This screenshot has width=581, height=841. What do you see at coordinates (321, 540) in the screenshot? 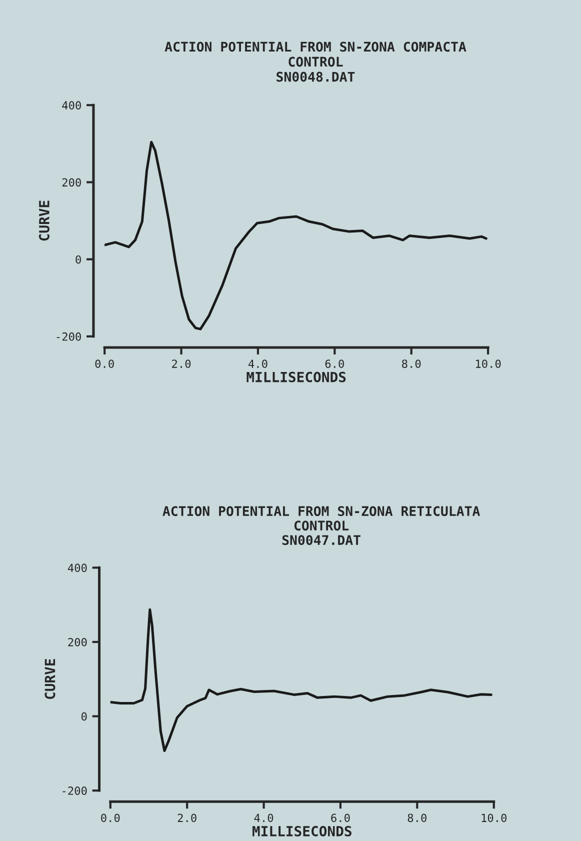
I see `text: SN0047.DAT` at bounding box center [321, 540].